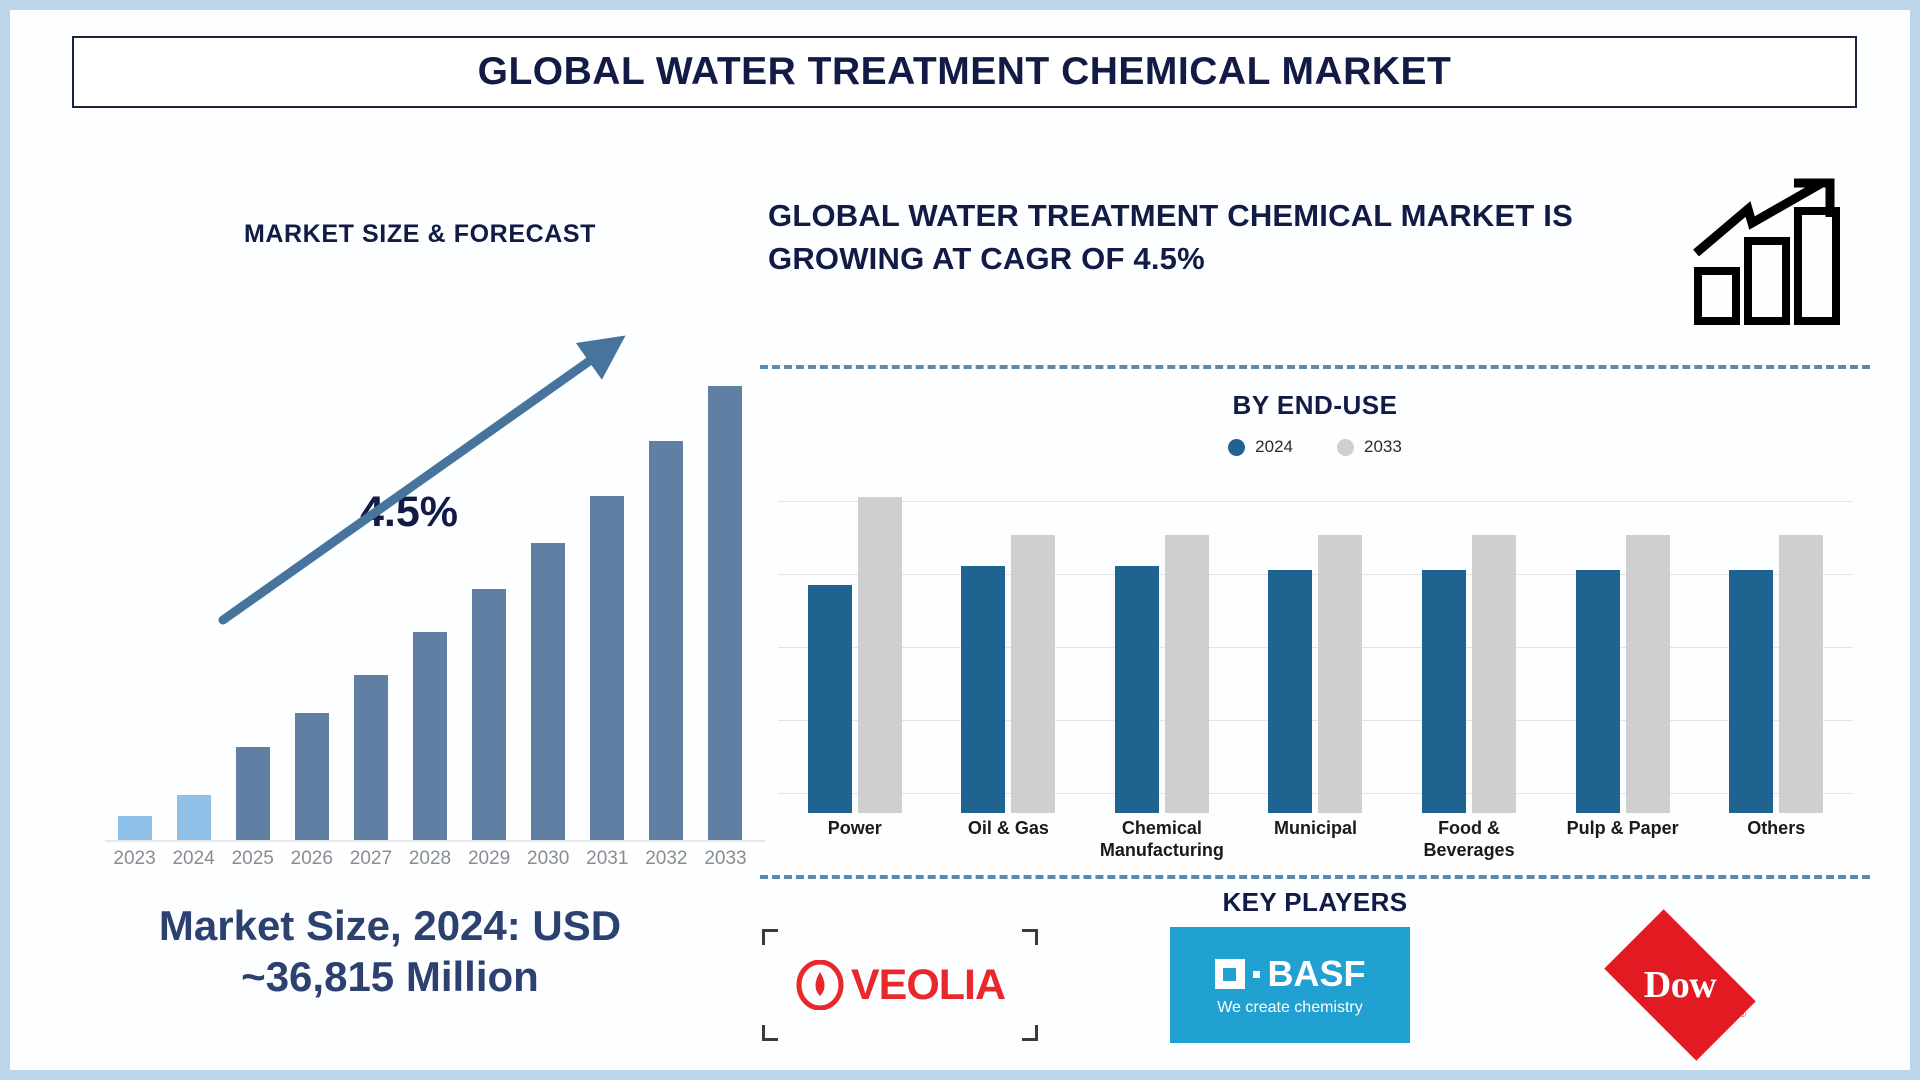  What do you see at coordinates (193, 858) in the screenshot?
I see `forecast-year-label: 2024` at bounding box center [193, 858].